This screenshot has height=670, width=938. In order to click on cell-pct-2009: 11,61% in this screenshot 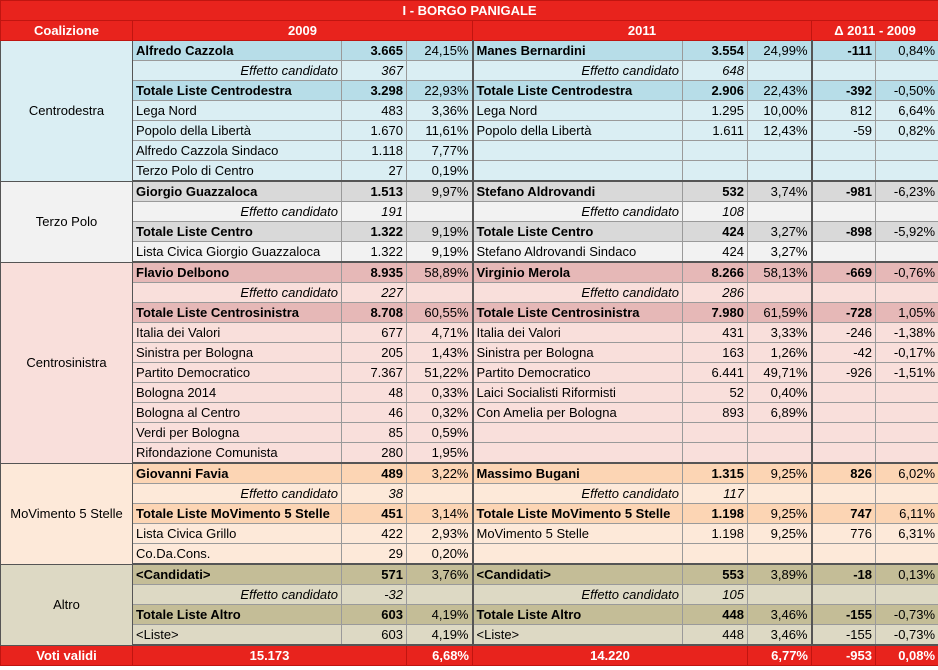, I will do `click(439, 130)`.